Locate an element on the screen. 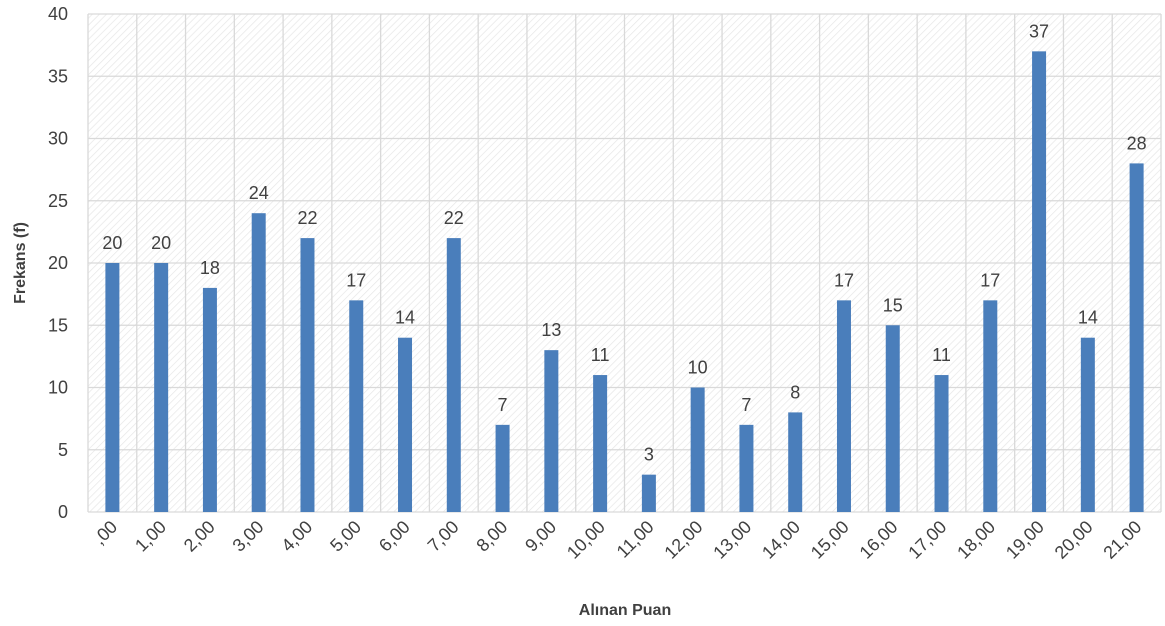 This screenshot has width=1165, height=626. data-label: 24 is located at coordinates (259, 193).